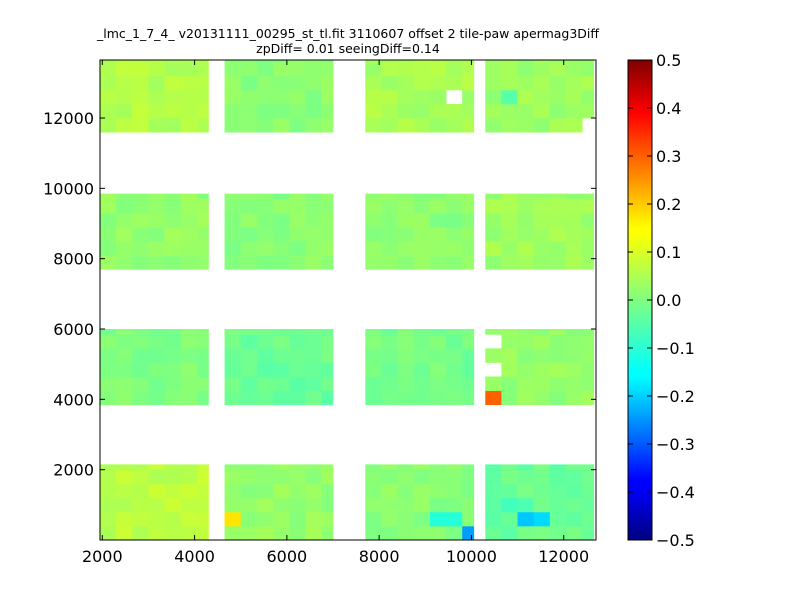 The image size is (800, 600). Describe the element at coordinates (73, 259) in the screenshot. I see `y-tick-label: 8000` at that location.